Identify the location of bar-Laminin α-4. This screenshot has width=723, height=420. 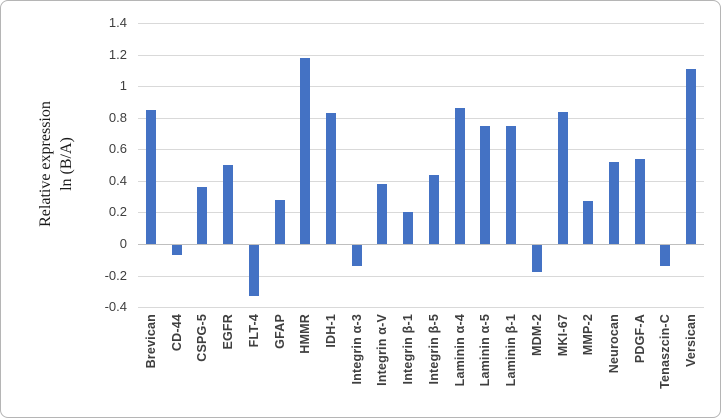
(459, 176).